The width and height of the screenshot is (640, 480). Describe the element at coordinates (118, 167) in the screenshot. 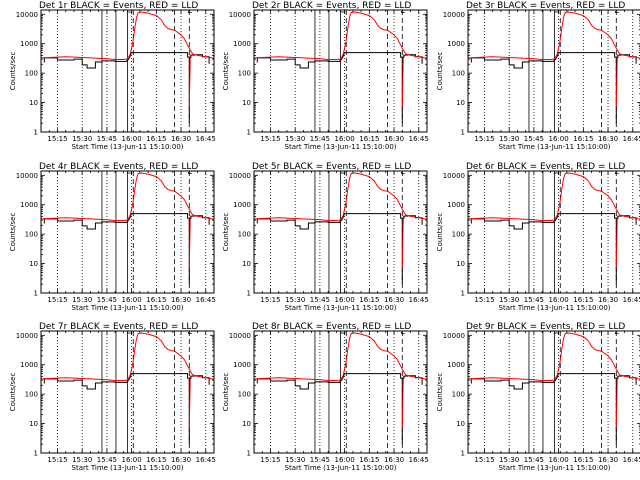

I see `chart-title: Det 4r BLACK = Events, RED = LLD` at that location.